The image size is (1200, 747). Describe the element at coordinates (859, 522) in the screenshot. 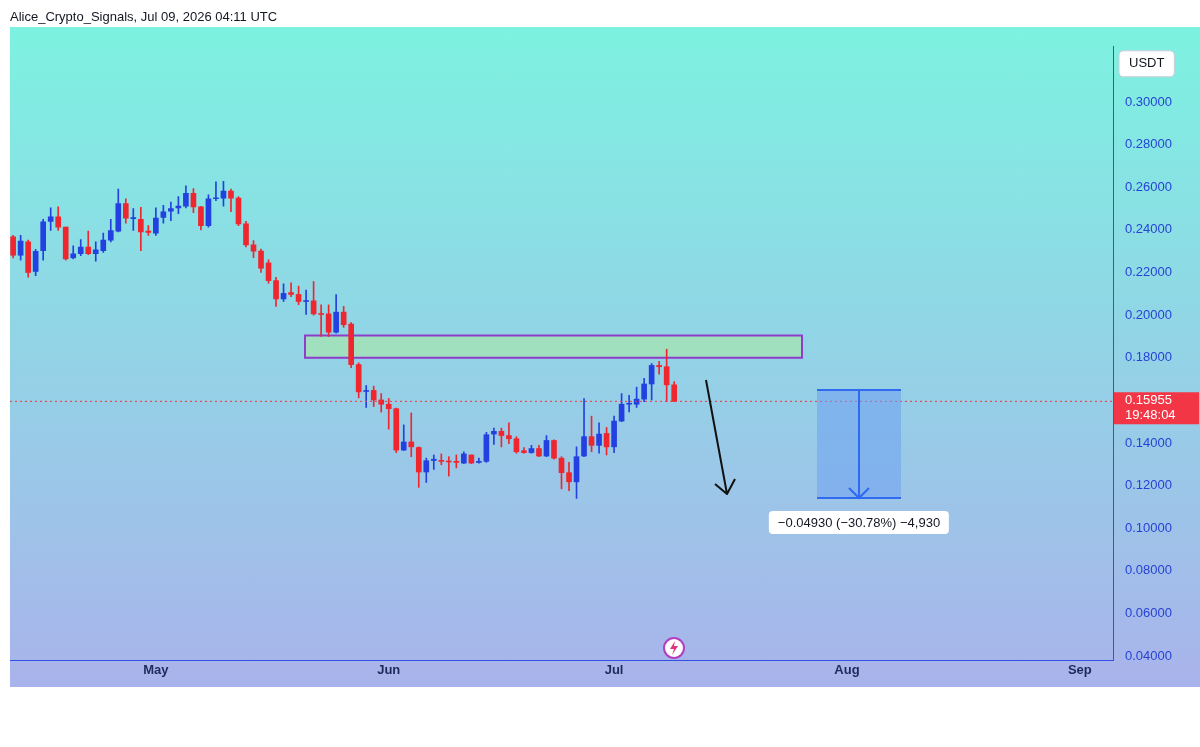

I see `annotation: −0.04930 (−30.78%) −4,930` at that location.